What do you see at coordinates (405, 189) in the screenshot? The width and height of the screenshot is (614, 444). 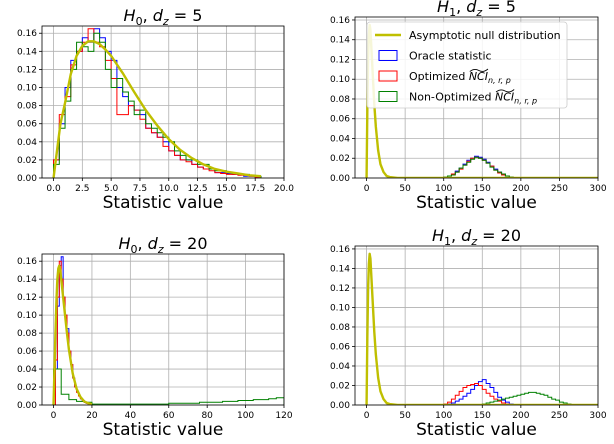 I see `x-tick-label: 50` at bounding box center [405, 189].